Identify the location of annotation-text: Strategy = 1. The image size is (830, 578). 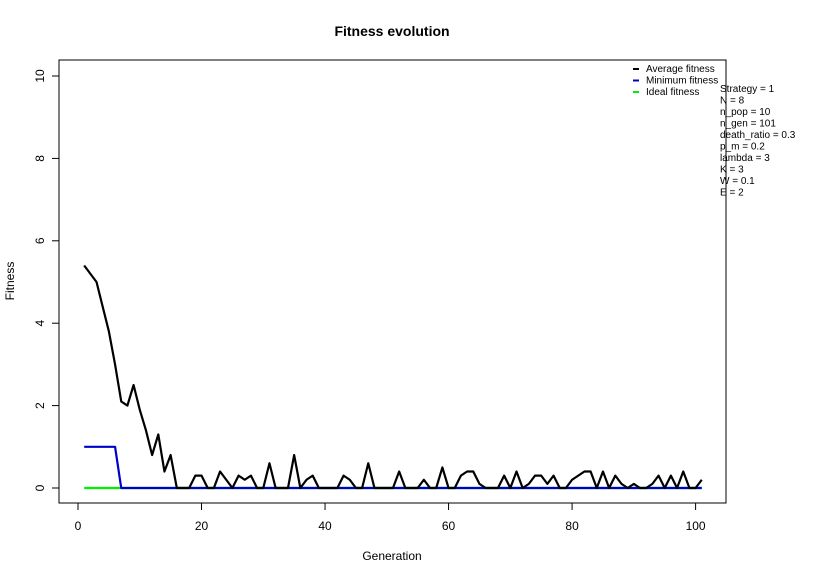
(747, 89).